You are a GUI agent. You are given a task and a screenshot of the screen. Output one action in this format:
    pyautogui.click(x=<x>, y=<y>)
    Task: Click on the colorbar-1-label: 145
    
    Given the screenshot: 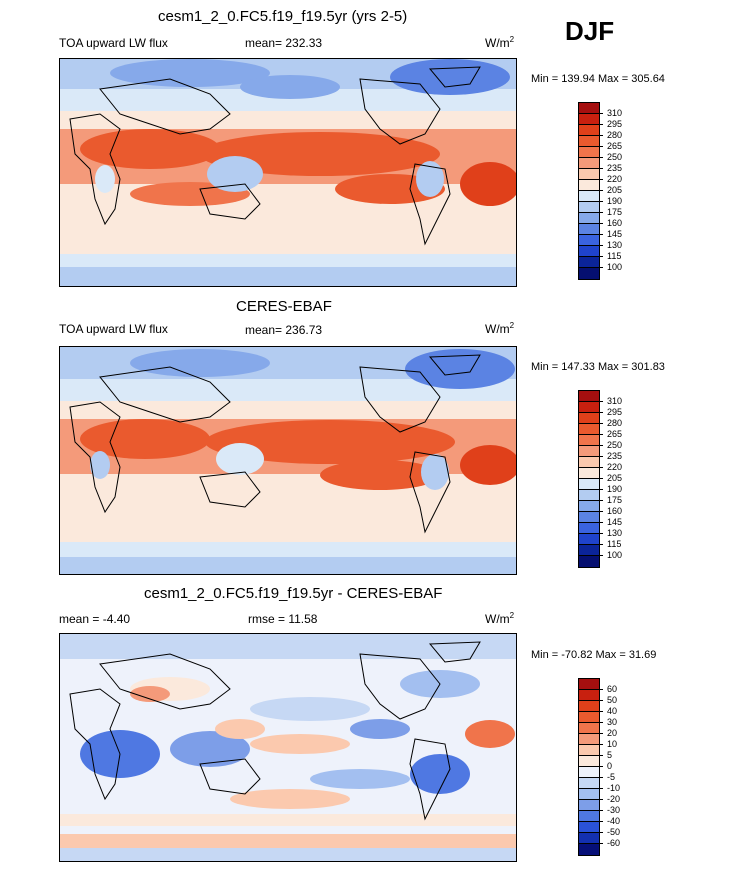 What is the action you would take?
    pyautogui.click(x=615, y=234)
    